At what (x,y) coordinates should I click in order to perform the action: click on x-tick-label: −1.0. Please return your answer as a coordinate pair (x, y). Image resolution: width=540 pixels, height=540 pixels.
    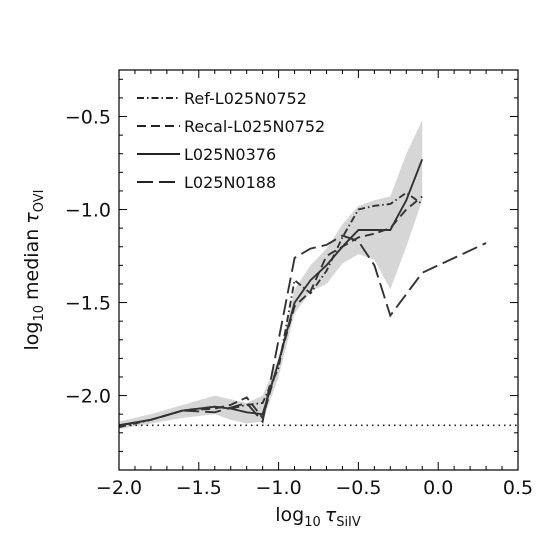
    Looking at the image, I should click on (279, 488).